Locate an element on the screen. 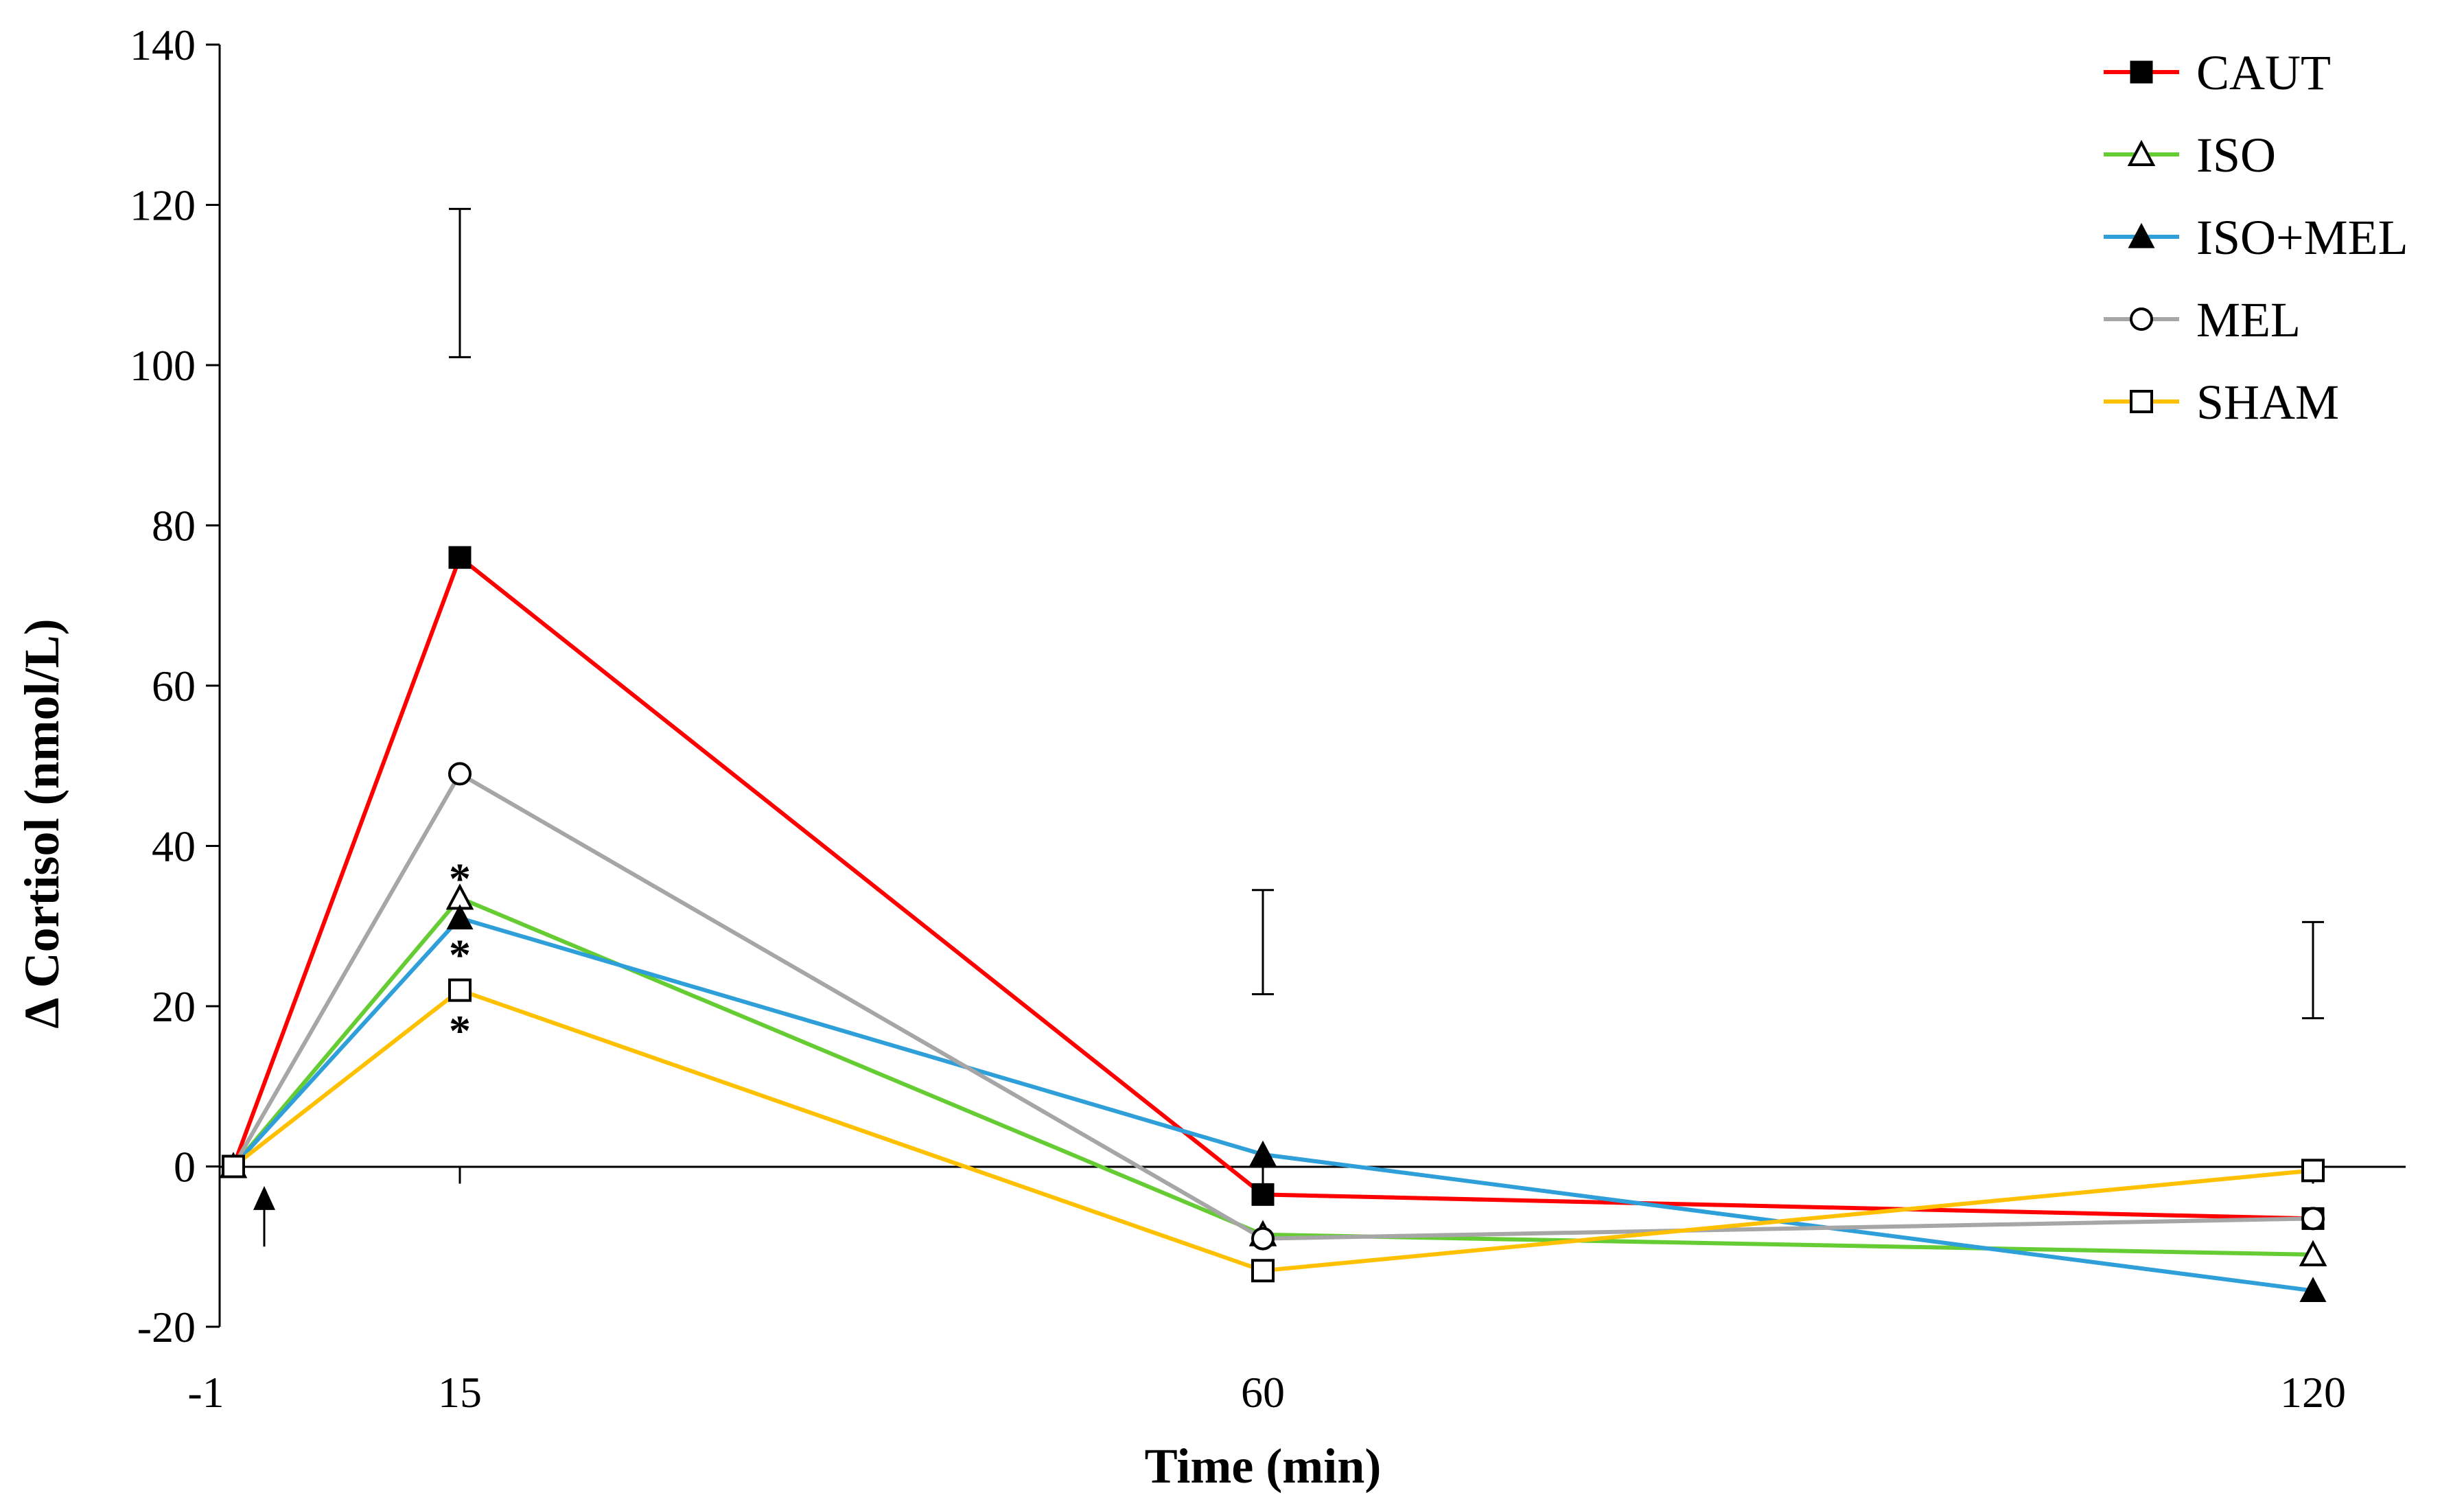  legend-marker-iso-mel is located at coordinates (2141, 235).